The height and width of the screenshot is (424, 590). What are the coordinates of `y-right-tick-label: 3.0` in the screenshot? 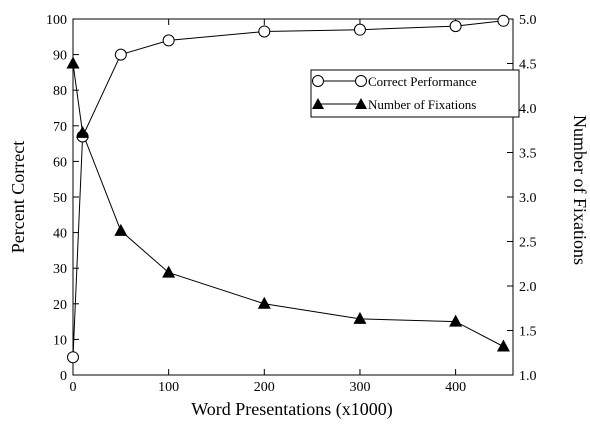 It's located at (528, 198).